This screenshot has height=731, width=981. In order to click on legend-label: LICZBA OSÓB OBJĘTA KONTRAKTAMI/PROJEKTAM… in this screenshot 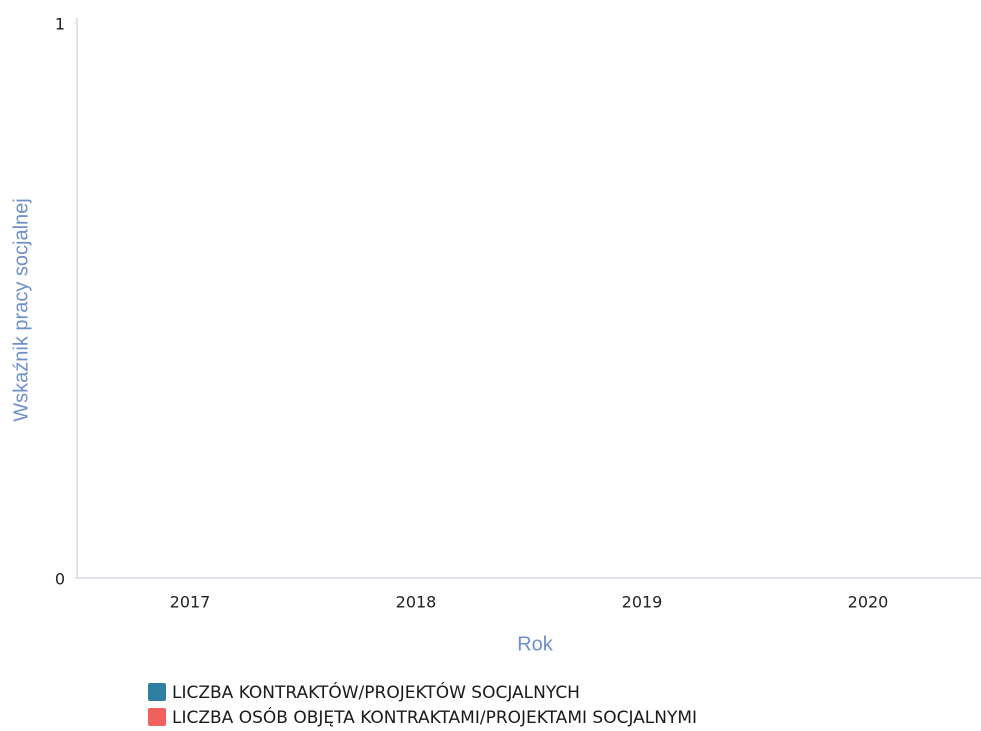, I will do `click(434, 717)`.